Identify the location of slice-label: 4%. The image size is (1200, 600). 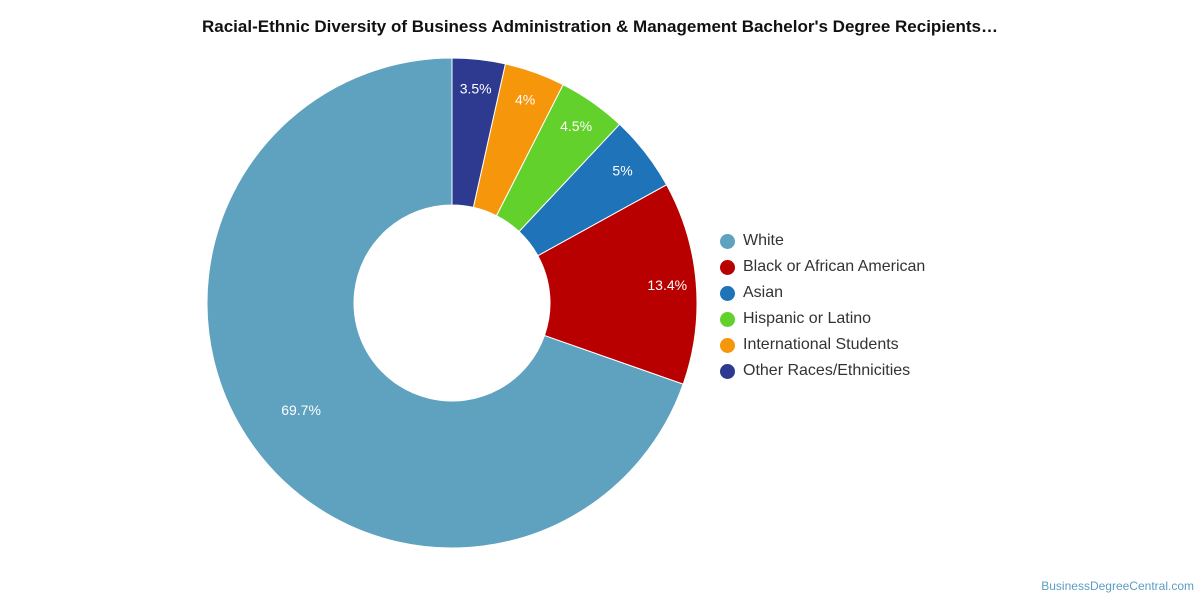
(525, 100).